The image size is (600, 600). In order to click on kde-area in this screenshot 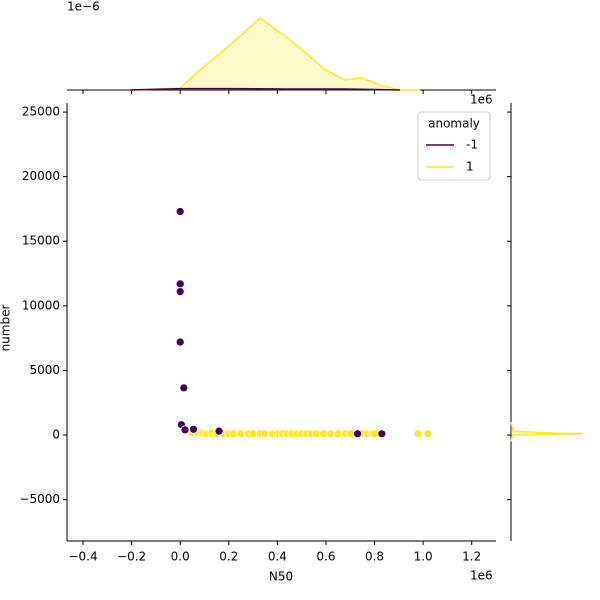, I will do `click(275, 54)`.